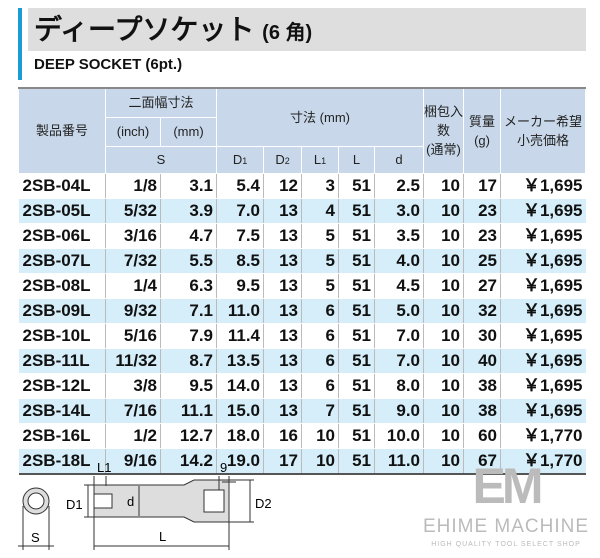 This screenshot has width=600, height=558. Describe the element at coordinates (161, 160) in the screenshot. I see `header-s: S` at that location.